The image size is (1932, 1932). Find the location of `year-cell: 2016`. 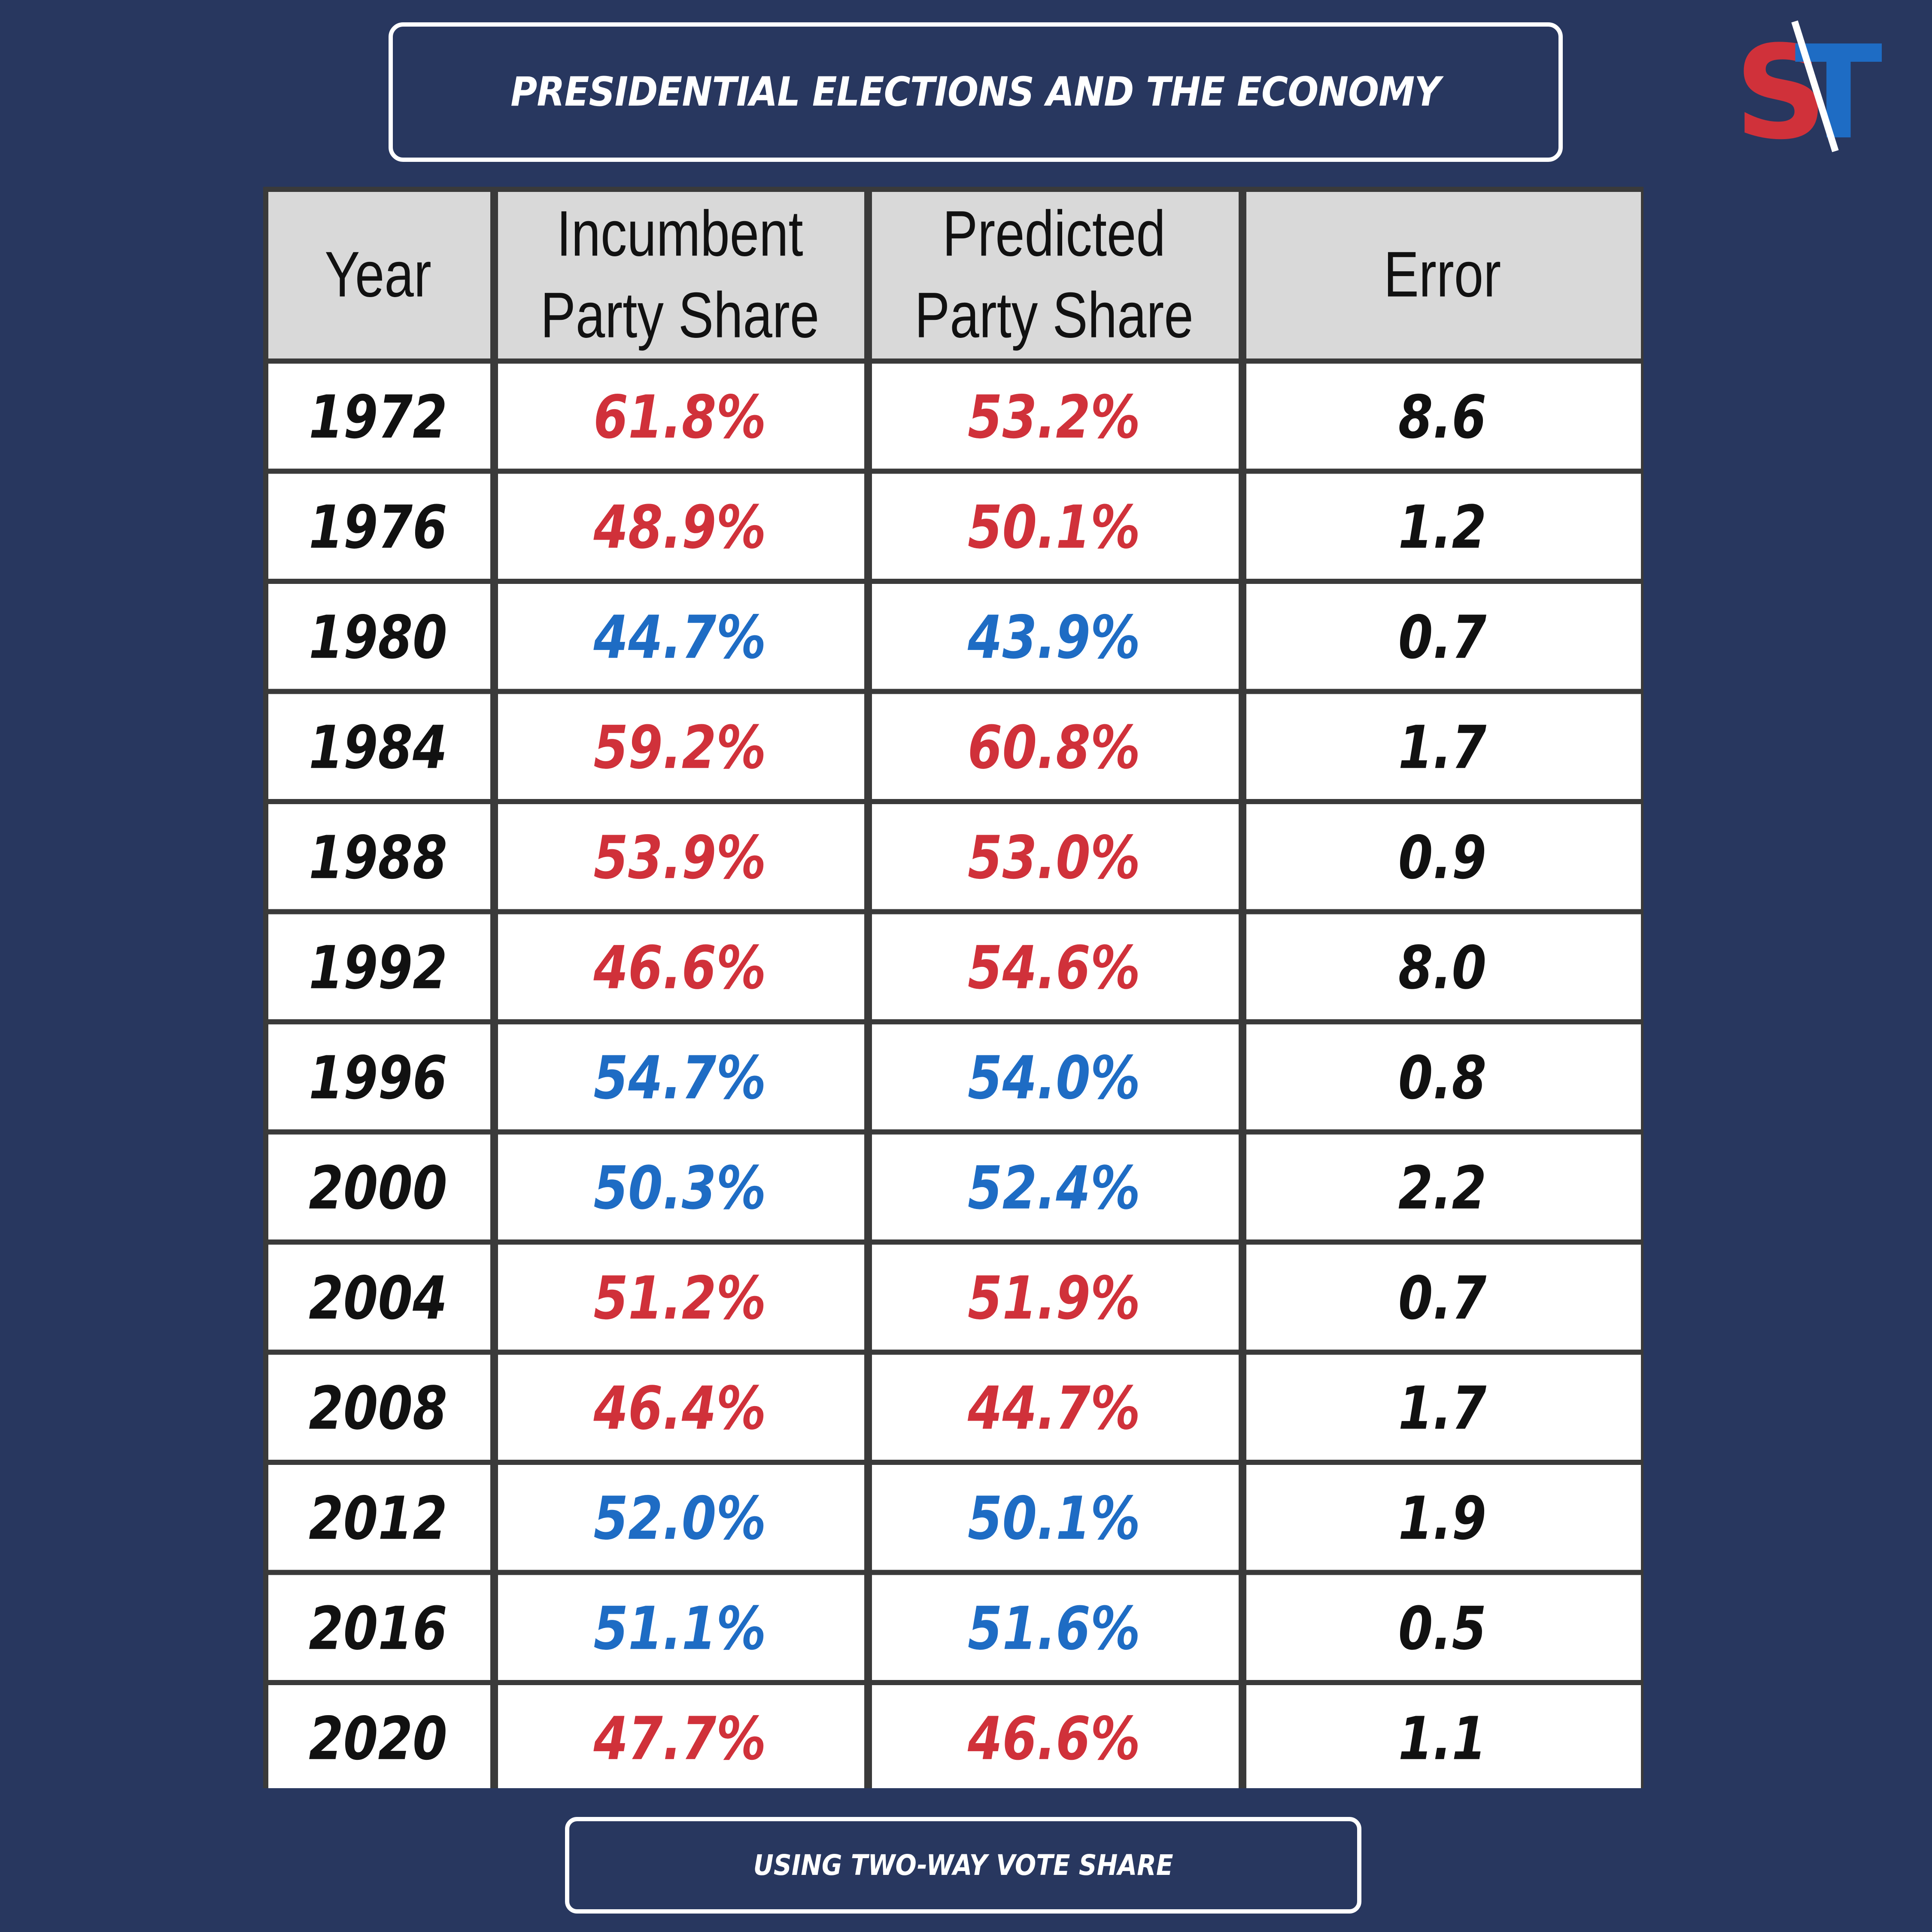

year-cell: 2016 is located at coordinates (378, 1629).